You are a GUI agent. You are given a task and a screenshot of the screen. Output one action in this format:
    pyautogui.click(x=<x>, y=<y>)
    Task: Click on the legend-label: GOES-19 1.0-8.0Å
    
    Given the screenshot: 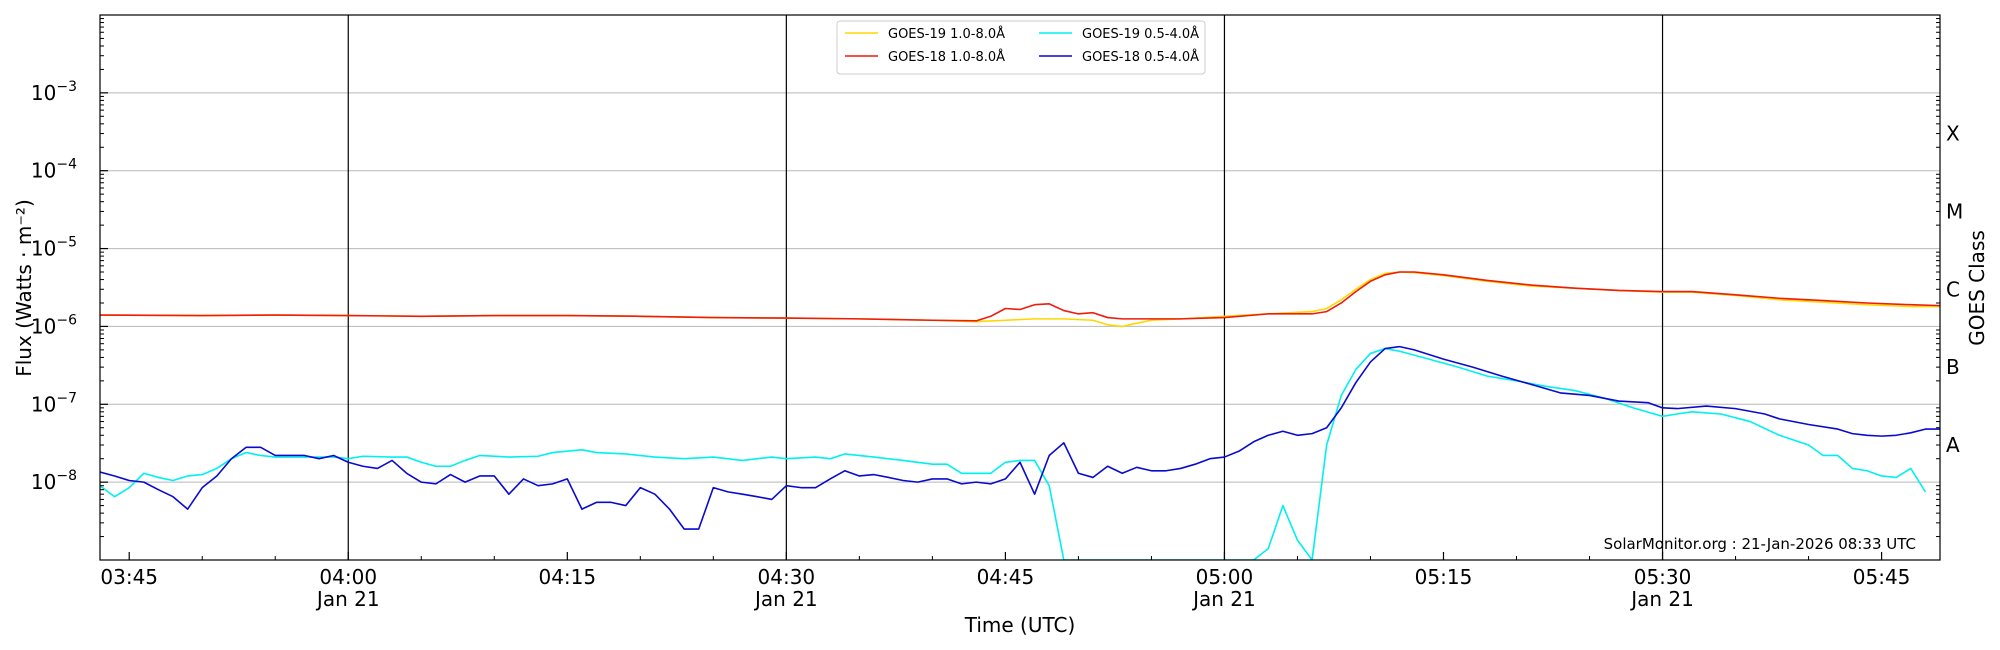 What is the action you would take?
    pyautogui.click(x=946, y=34)
    